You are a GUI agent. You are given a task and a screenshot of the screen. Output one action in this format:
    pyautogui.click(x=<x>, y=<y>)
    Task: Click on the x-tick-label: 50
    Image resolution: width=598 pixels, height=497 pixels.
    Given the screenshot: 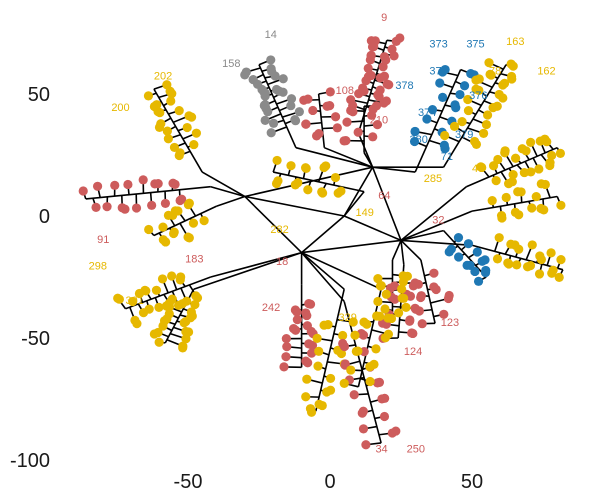 What is the action you would take?
    pyautogui.click(x=472, y=482)
    